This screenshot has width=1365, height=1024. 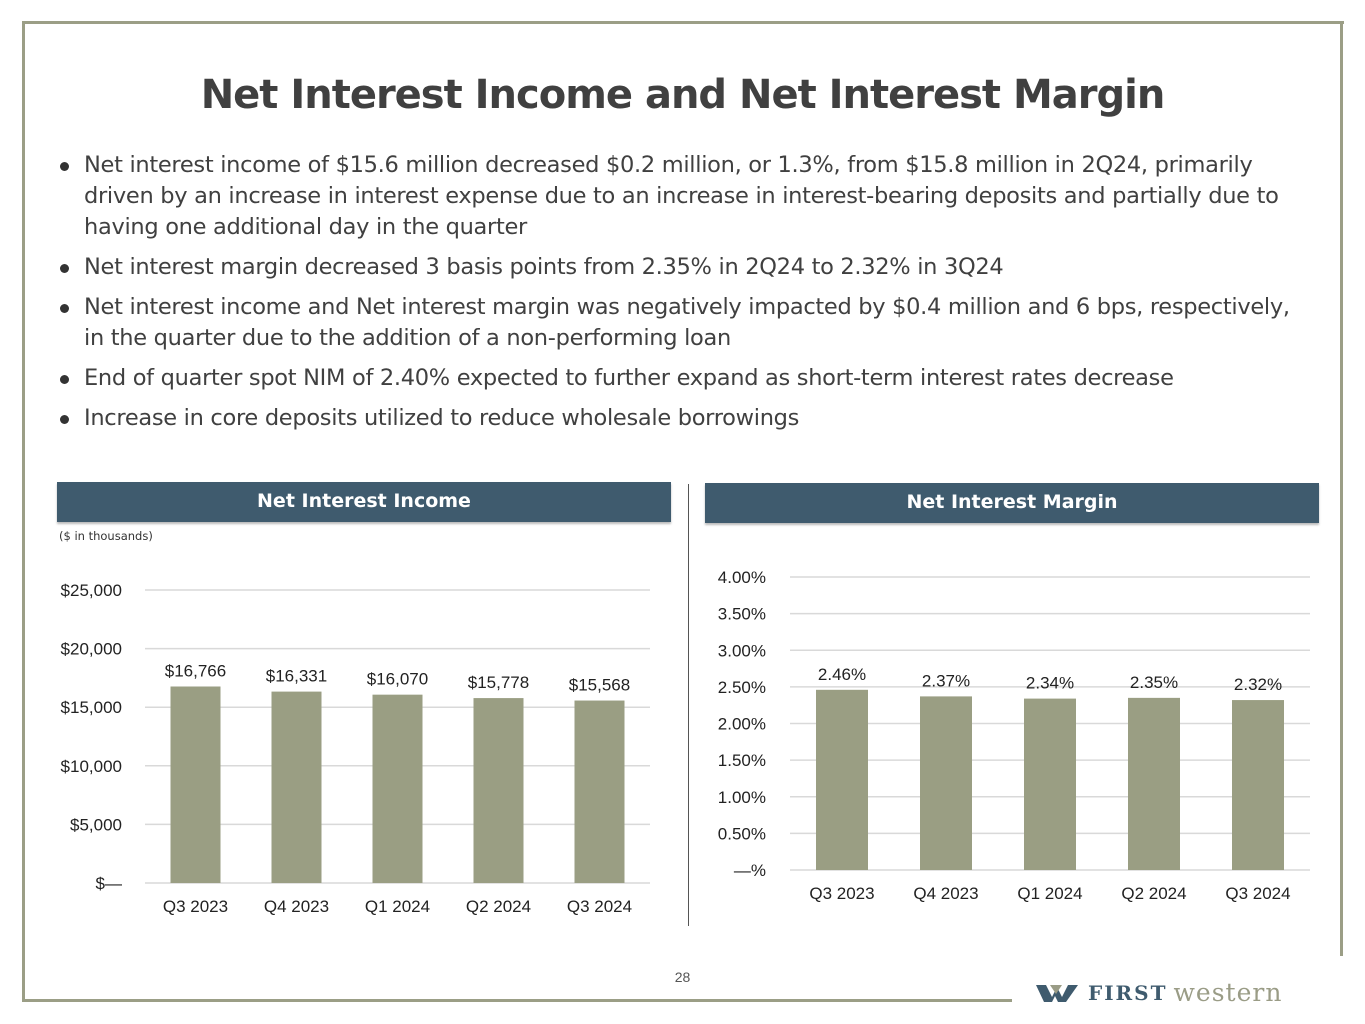 I want to click on data-label: 2.46%, so click(x=842, y=674).